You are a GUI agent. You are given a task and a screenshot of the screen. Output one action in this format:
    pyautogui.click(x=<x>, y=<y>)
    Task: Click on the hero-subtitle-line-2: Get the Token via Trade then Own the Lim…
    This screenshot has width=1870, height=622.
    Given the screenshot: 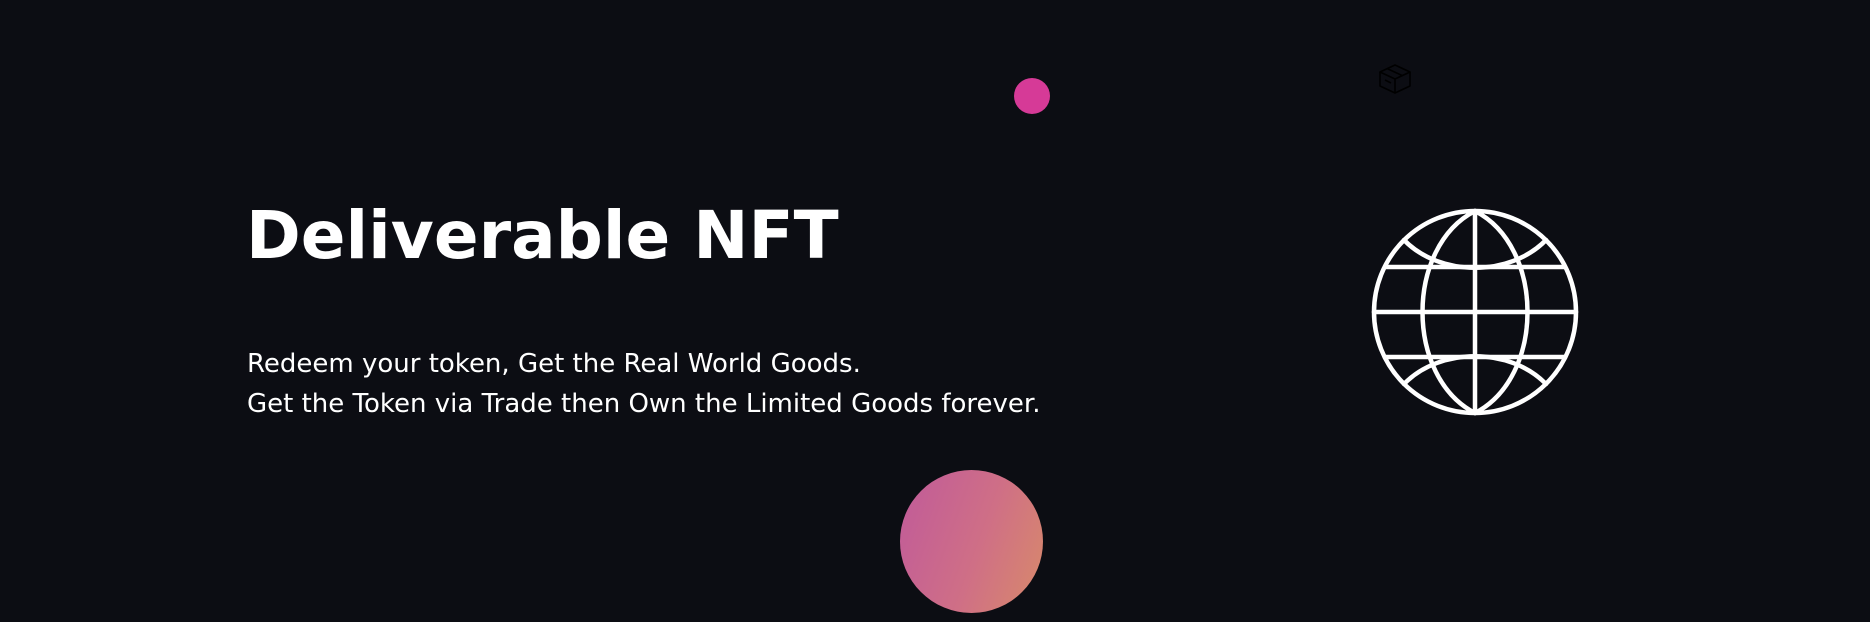 What is the action you would take?
    pyautogui.click(x=644, y=404)
    